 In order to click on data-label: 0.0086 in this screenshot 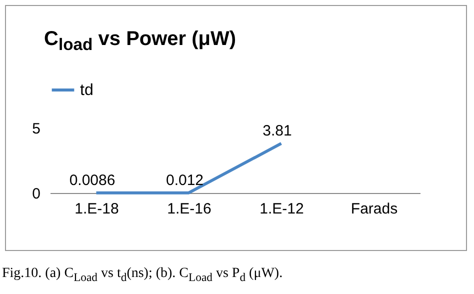, I will do `click(92, 180)`.